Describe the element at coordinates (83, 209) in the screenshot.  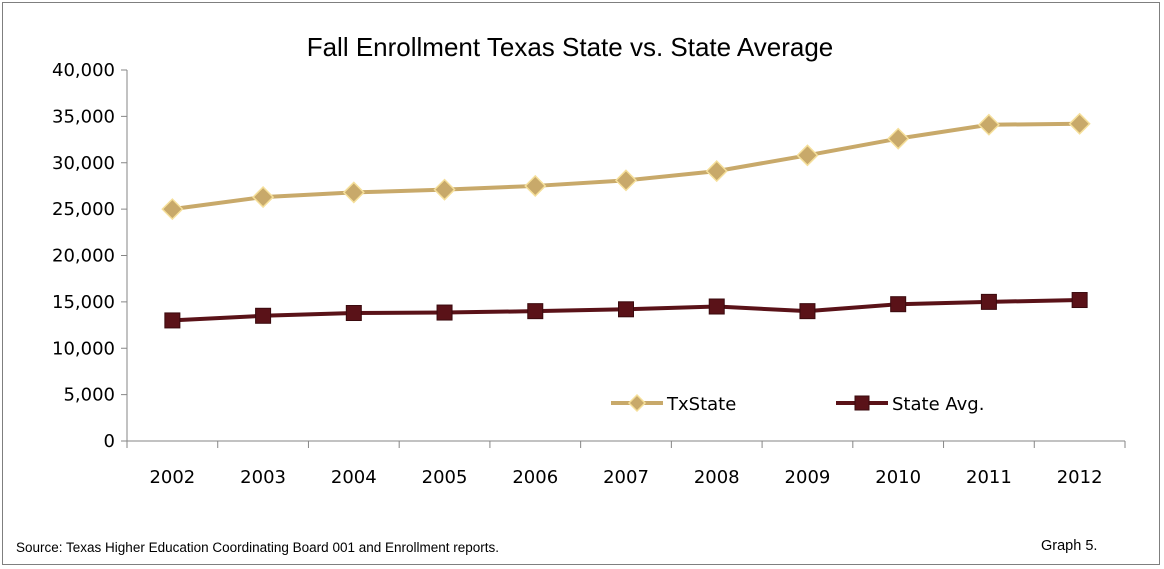
I see `y-tick-label: 25,000` at that location.